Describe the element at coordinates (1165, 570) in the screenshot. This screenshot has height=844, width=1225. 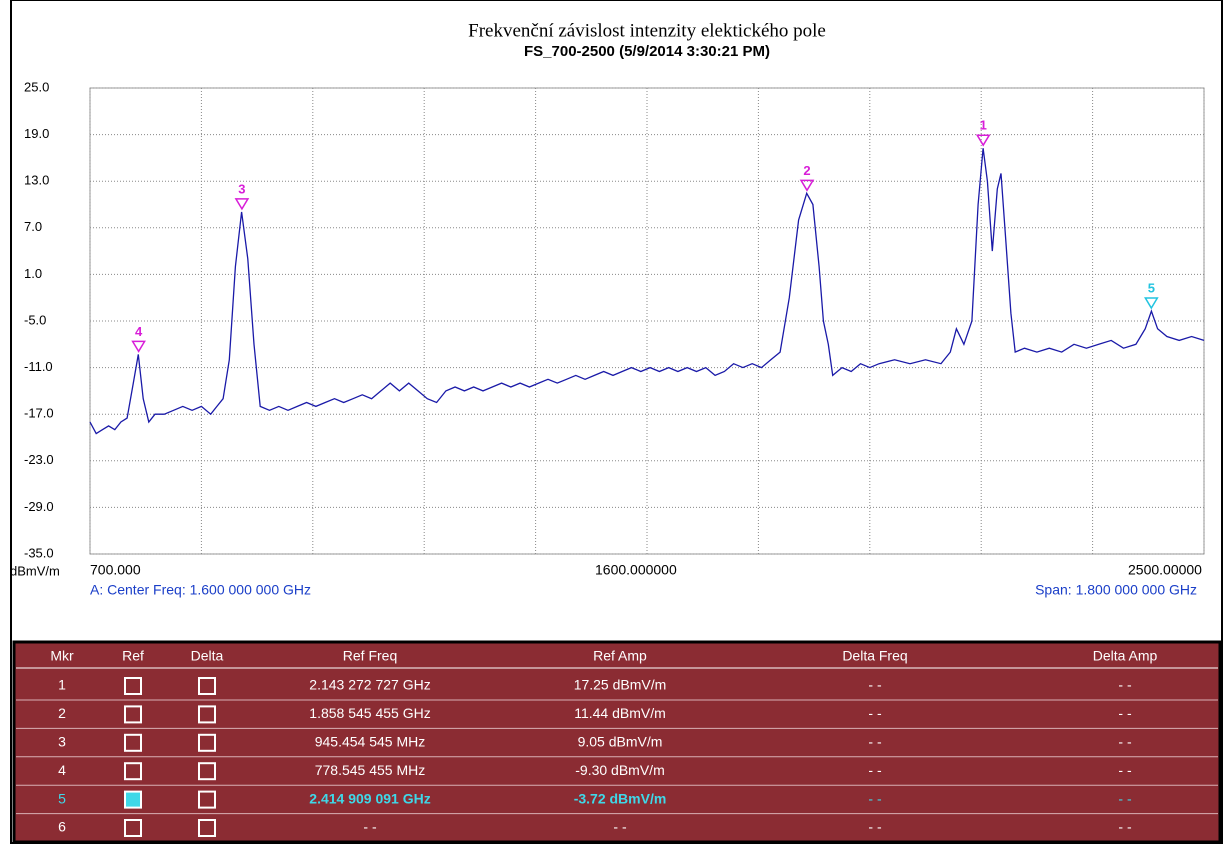
I see `x-tick-label: 2500.00000` at that location.